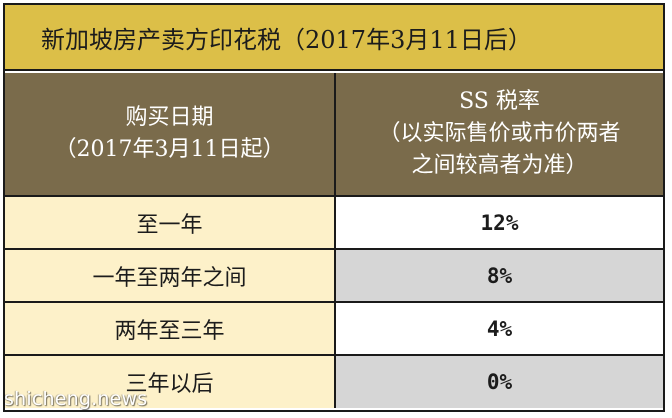 The width and height of the screenshot is (672, 418). What do you see at coordinates (499, 165) in the screenshot?
I see `header-ss-rate-note-2: 之间较高者为准）` at bounding box center [499, 165].